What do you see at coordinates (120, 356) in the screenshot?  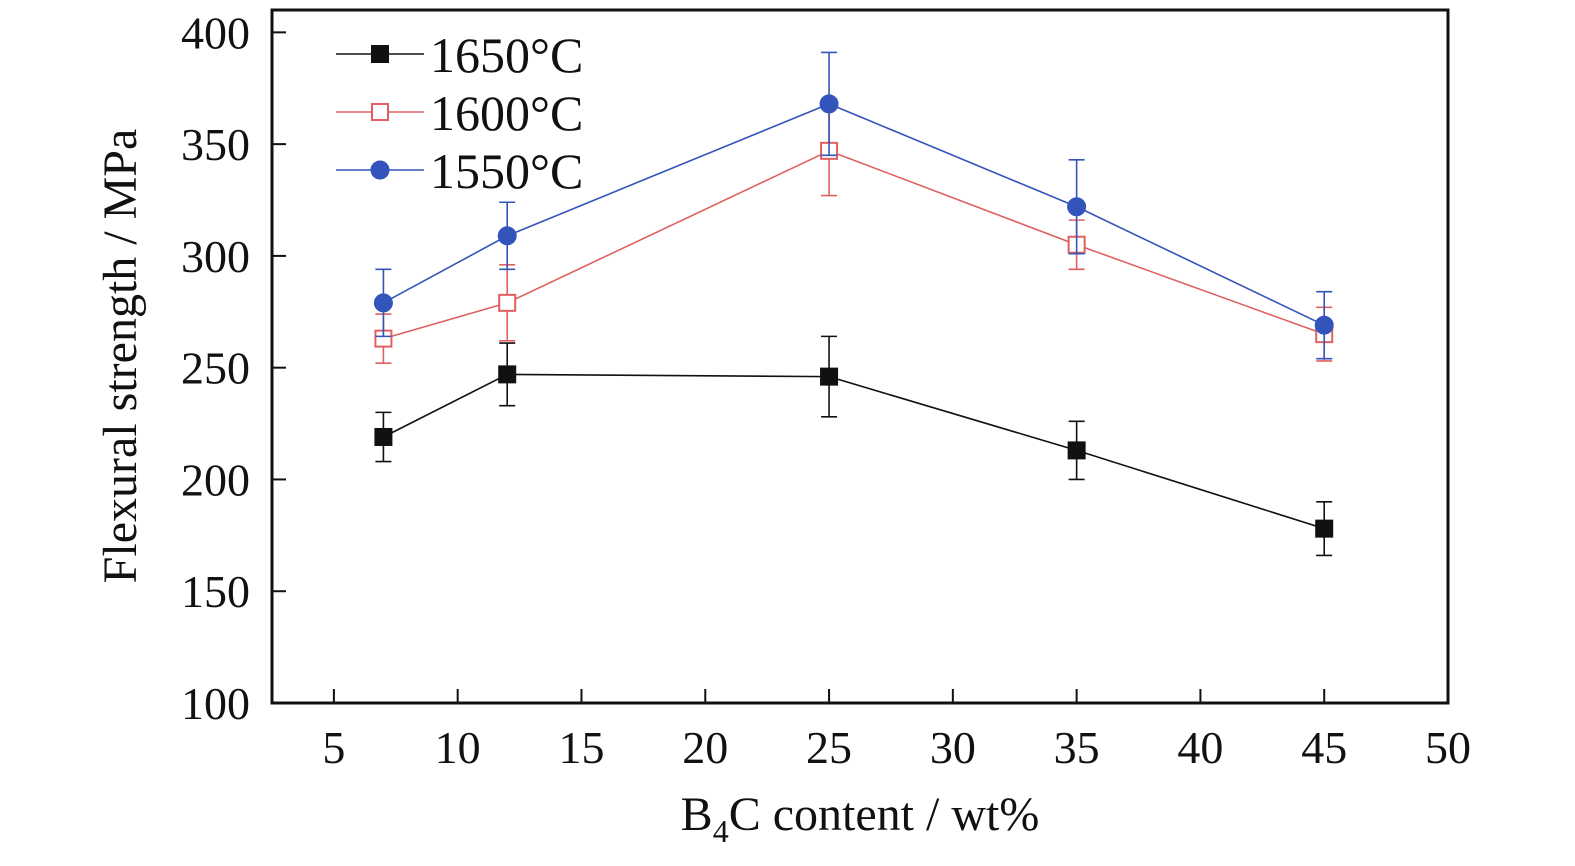 I see `y-axis-title: Flexural strength / MPa` at bounding box center [120, 356].